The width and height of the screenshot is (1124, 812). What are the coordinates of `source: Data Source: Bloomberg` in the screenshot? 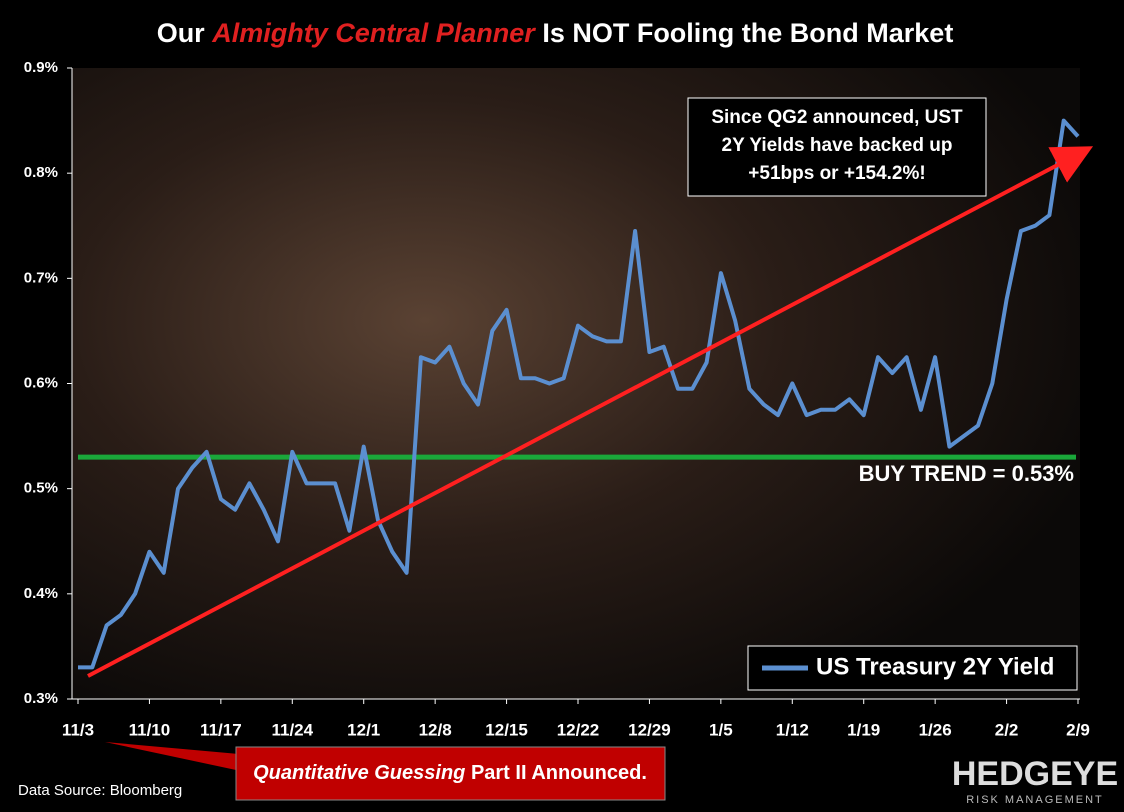 It's located at (100, 790).